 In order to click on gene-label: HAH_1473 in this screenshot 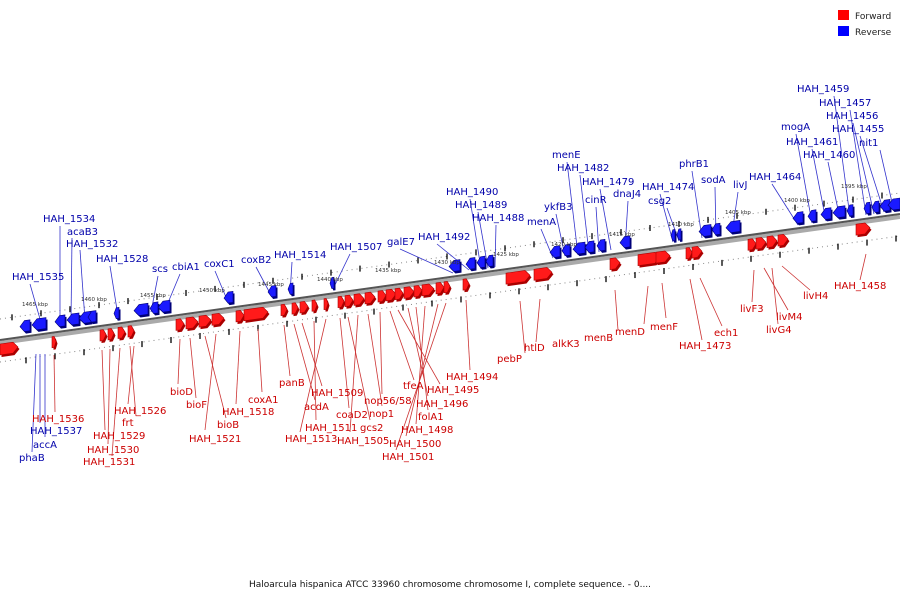, I will do `click(705, 346)`.